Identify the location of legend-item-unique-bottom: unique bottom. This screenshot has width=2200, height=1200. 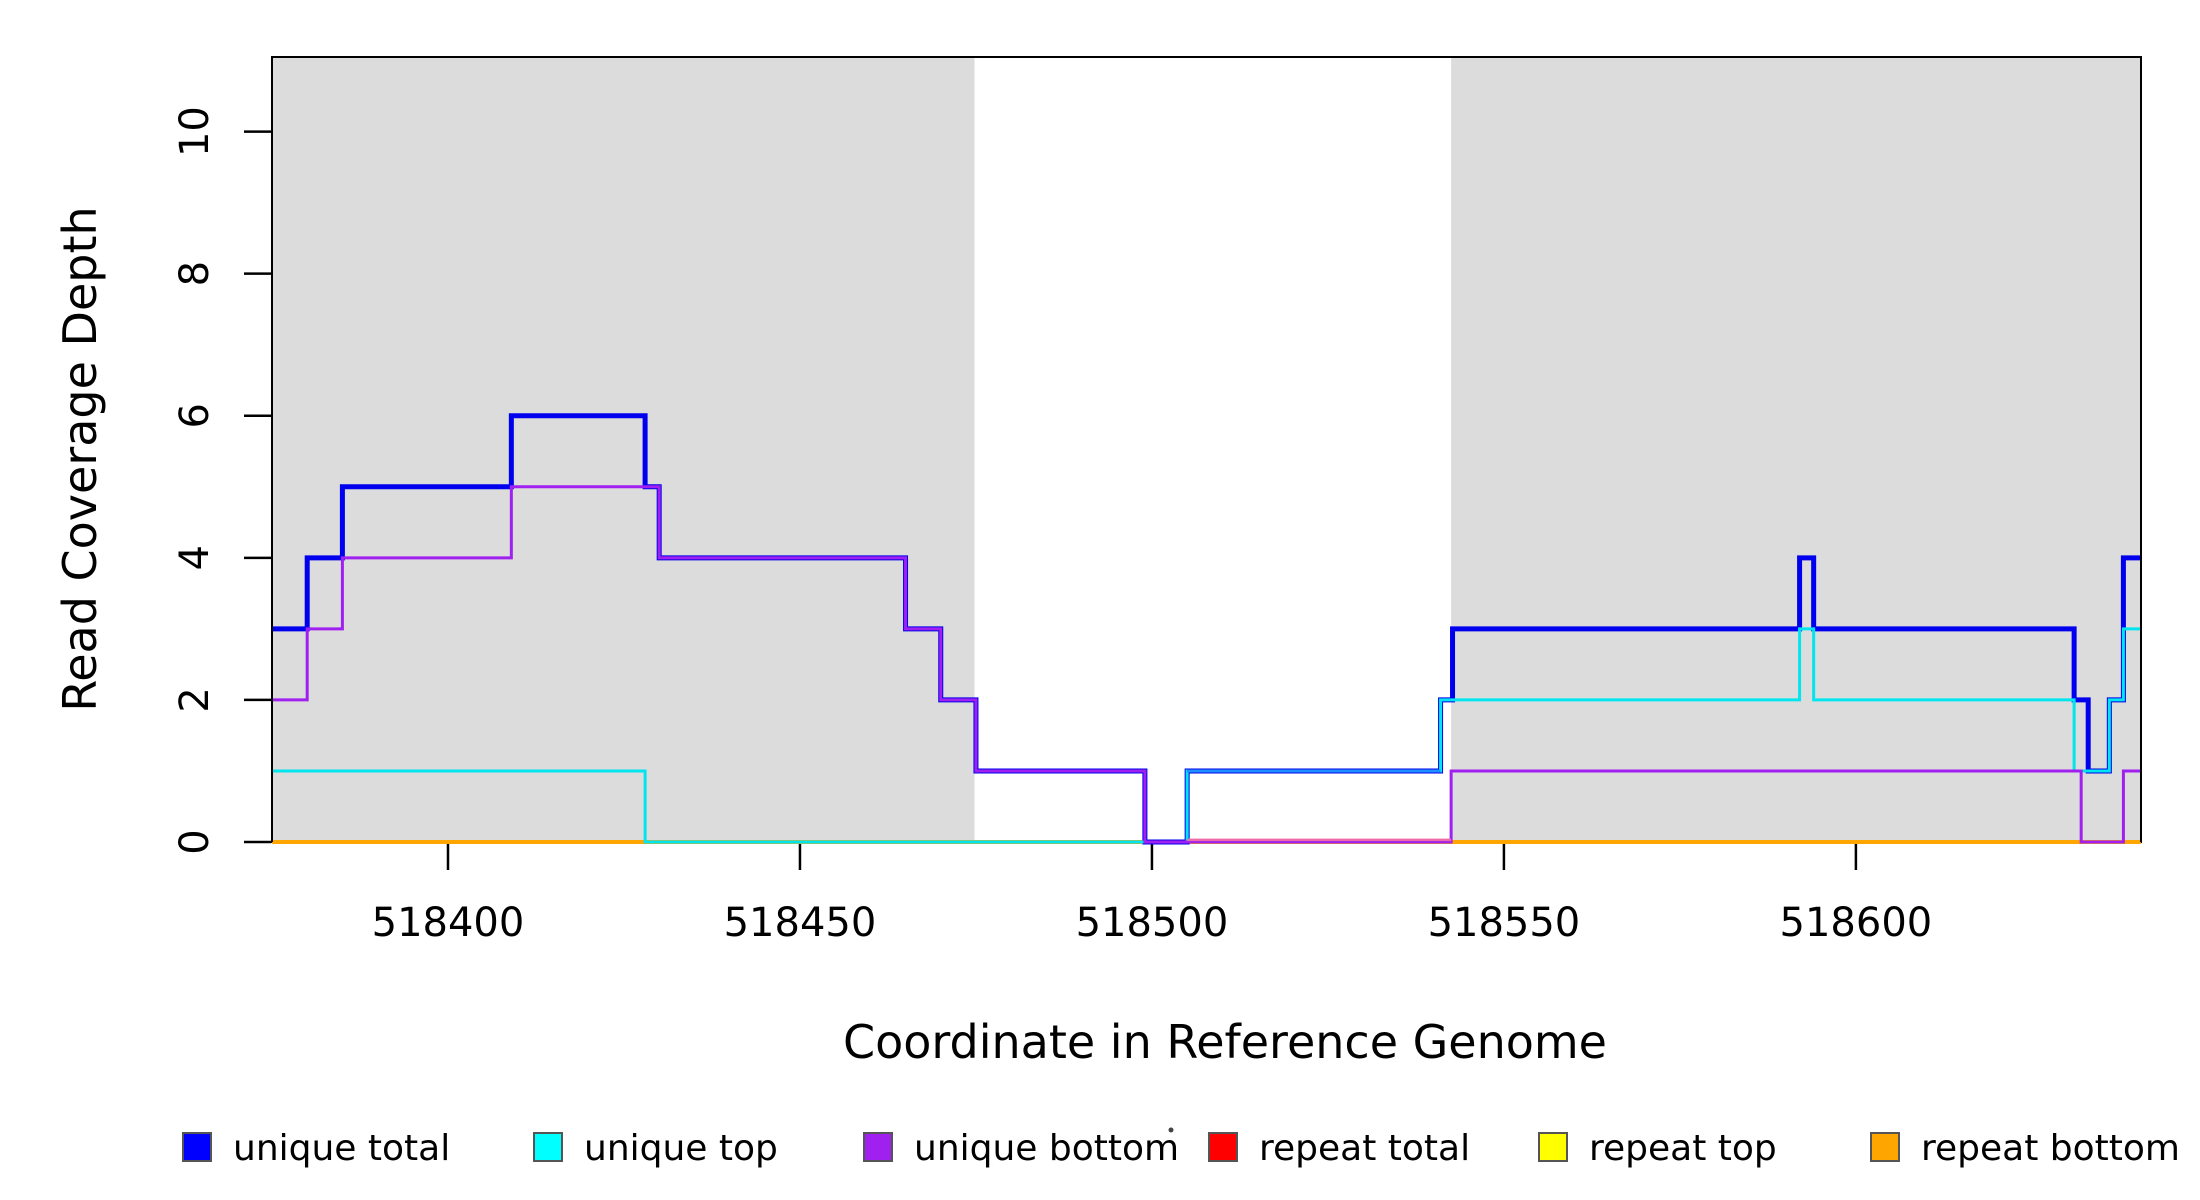
(1021, 1148).